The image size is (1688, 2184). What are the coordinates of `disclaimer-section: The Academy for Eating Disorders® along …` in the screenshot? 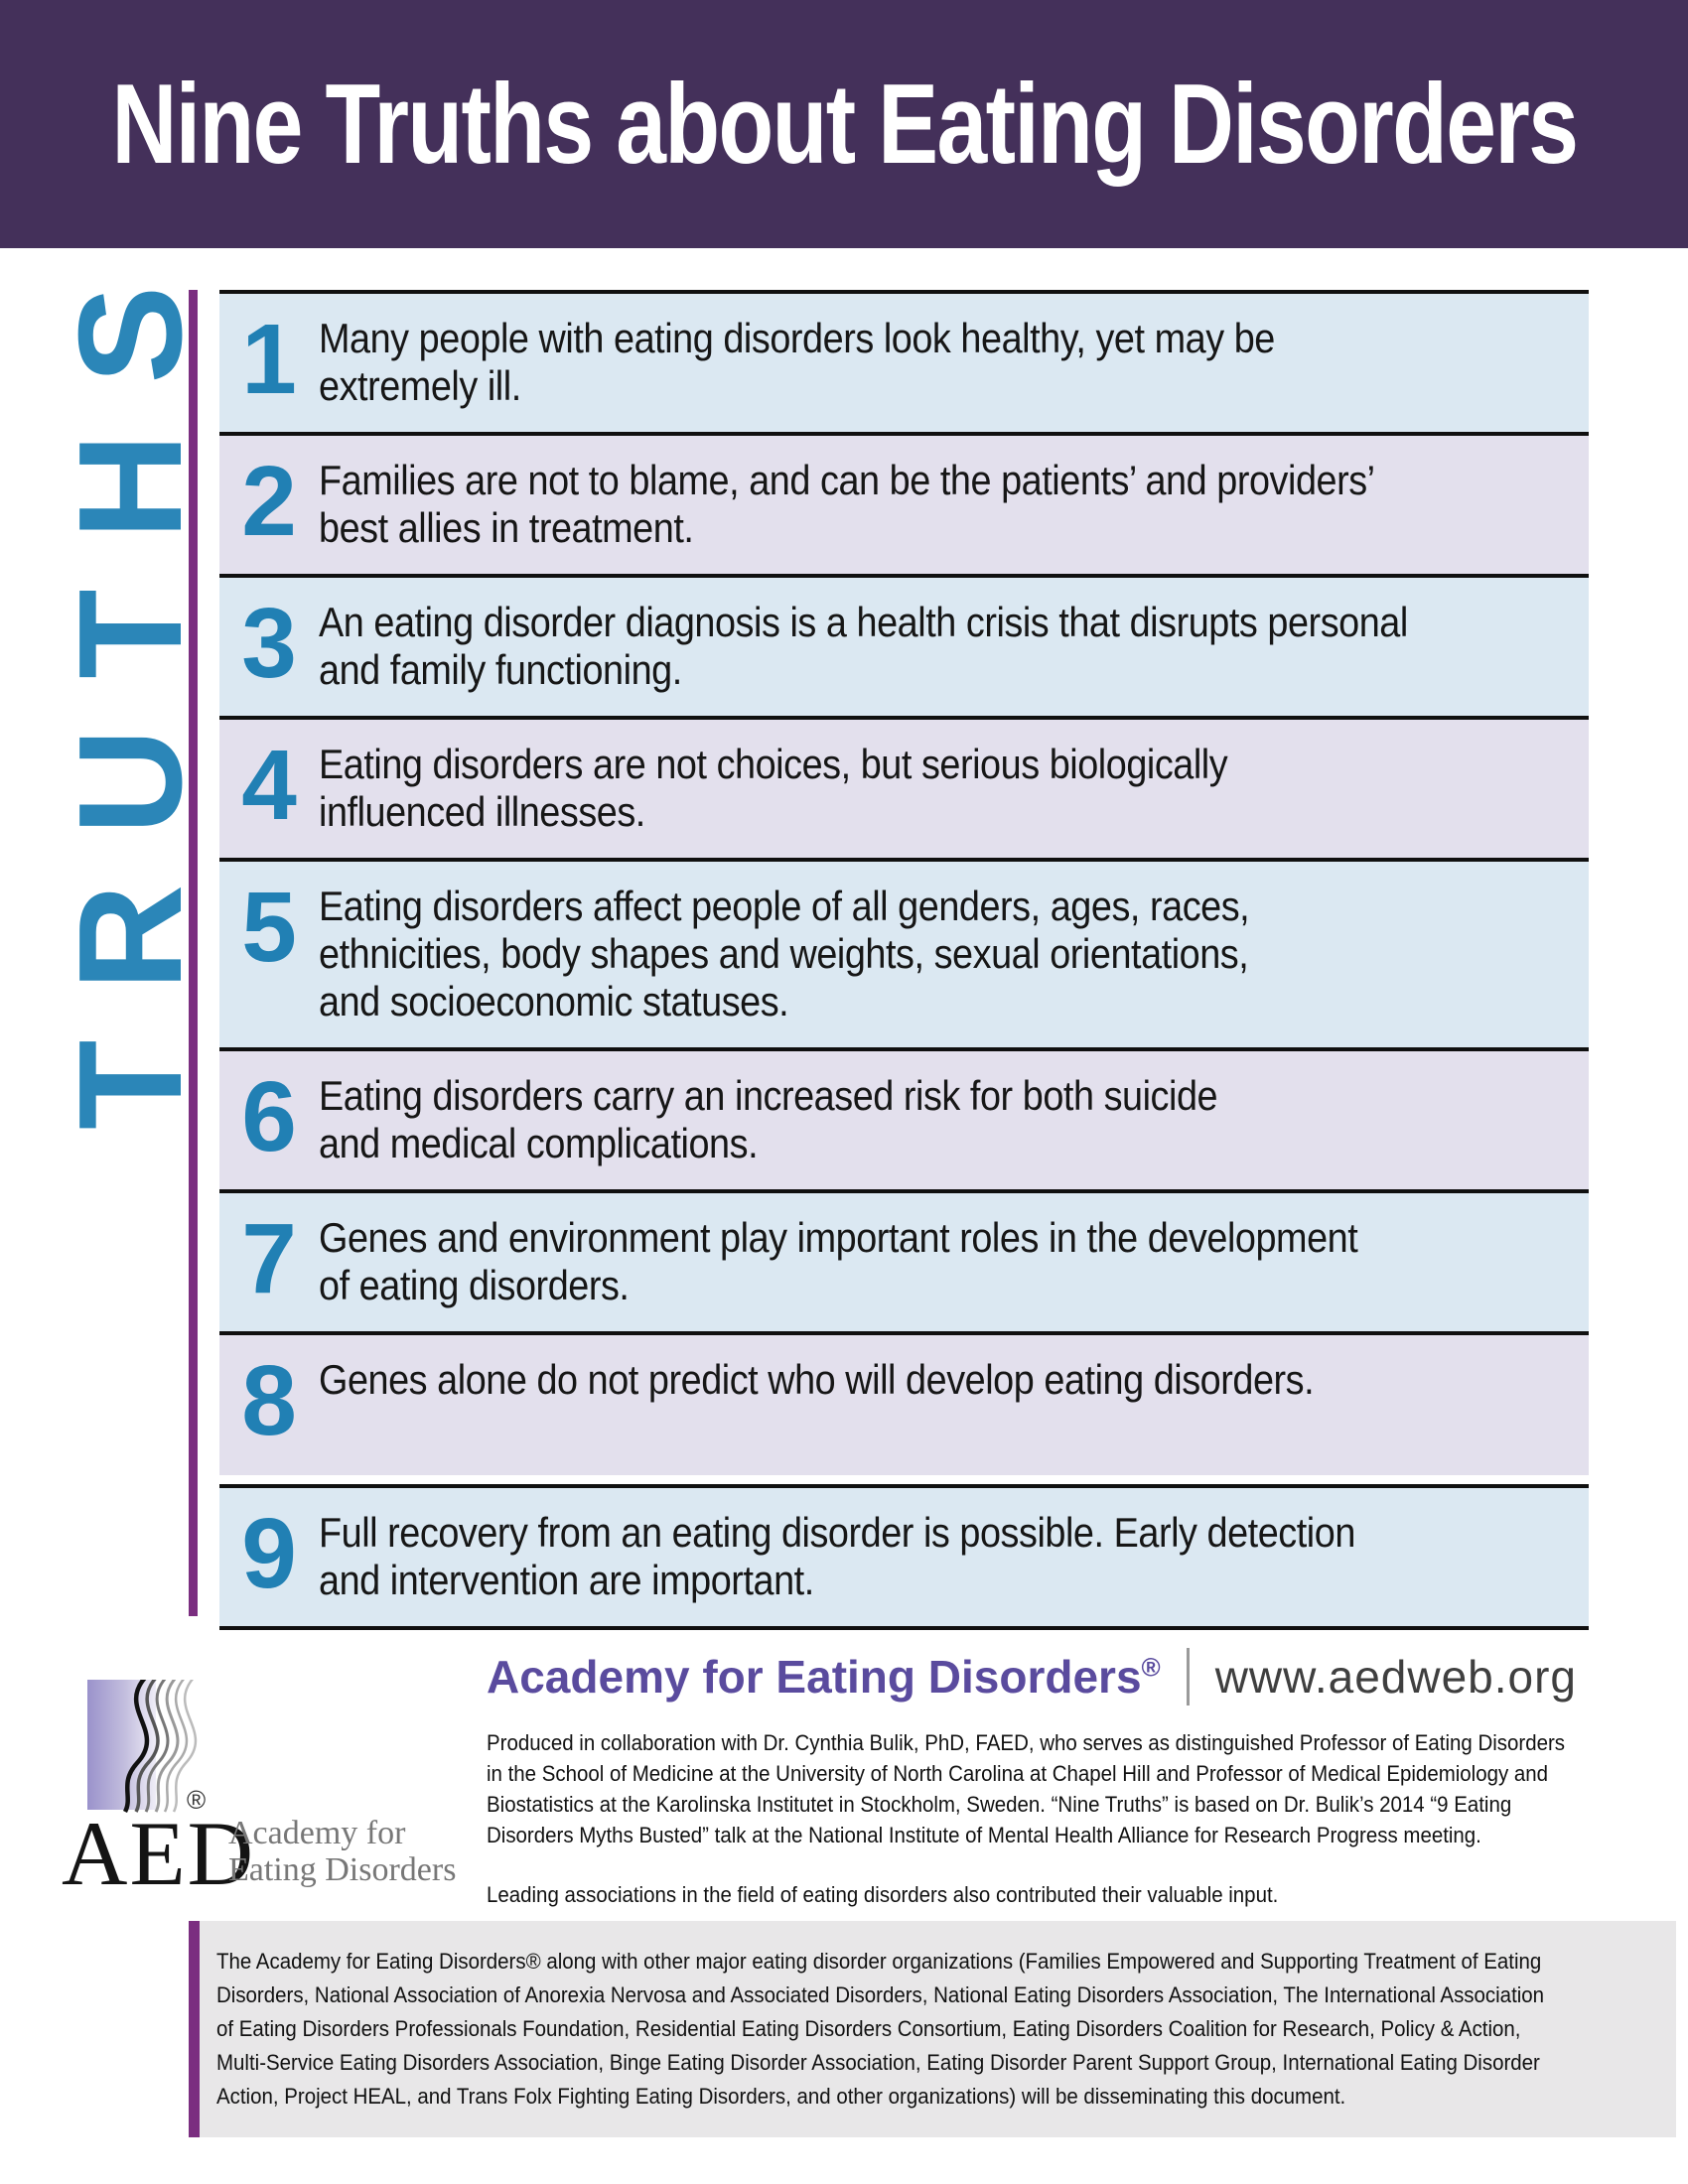 It's located at (932, 2029).